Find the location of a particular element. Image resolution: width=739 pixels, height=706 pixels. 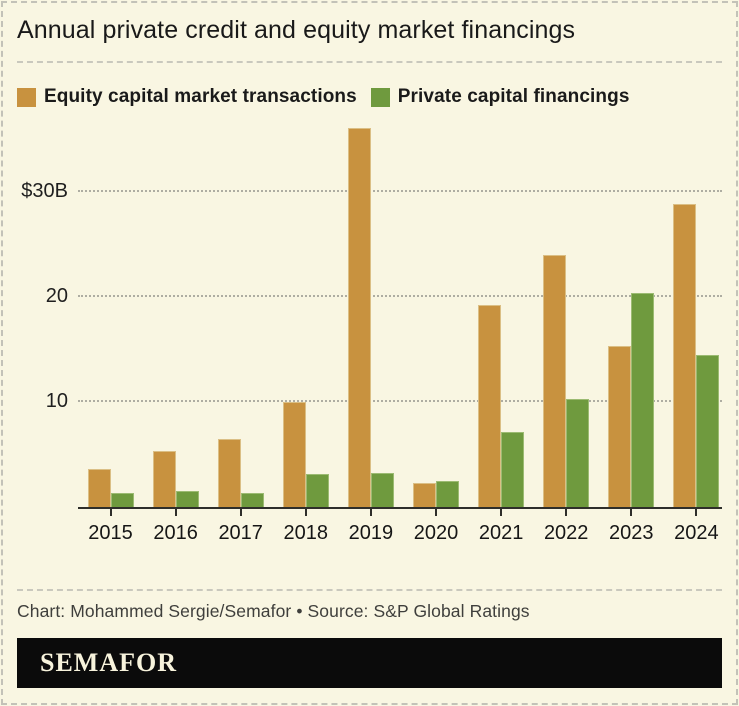

x-axis-label-2023: 2023 is located at coordinates (631, 533).